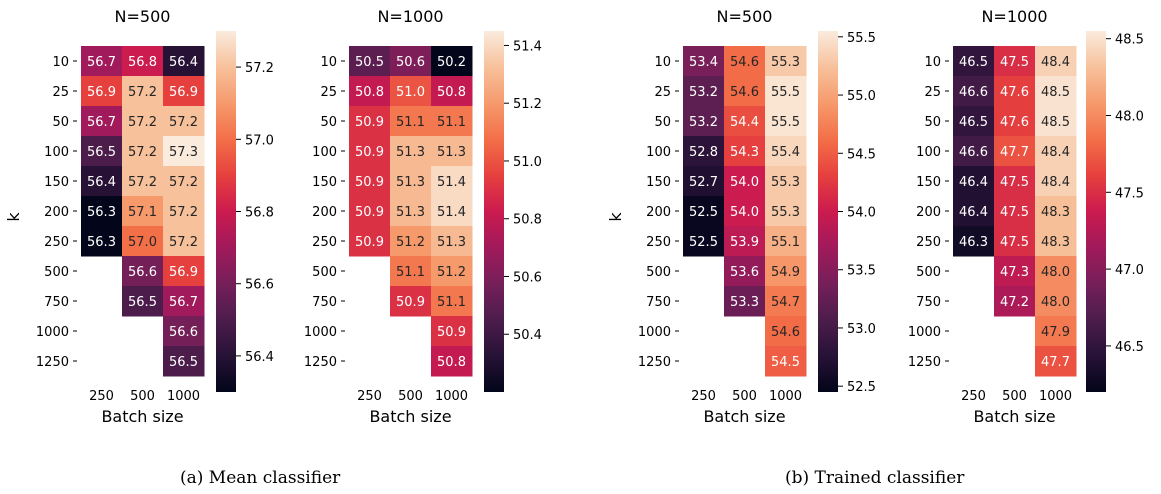 Image resolution: width=1161 pixels, height=494 pixels. Describe the element at coordinates (658, 212) in the screenshot. I see `y-tick-label: 200` at that location.